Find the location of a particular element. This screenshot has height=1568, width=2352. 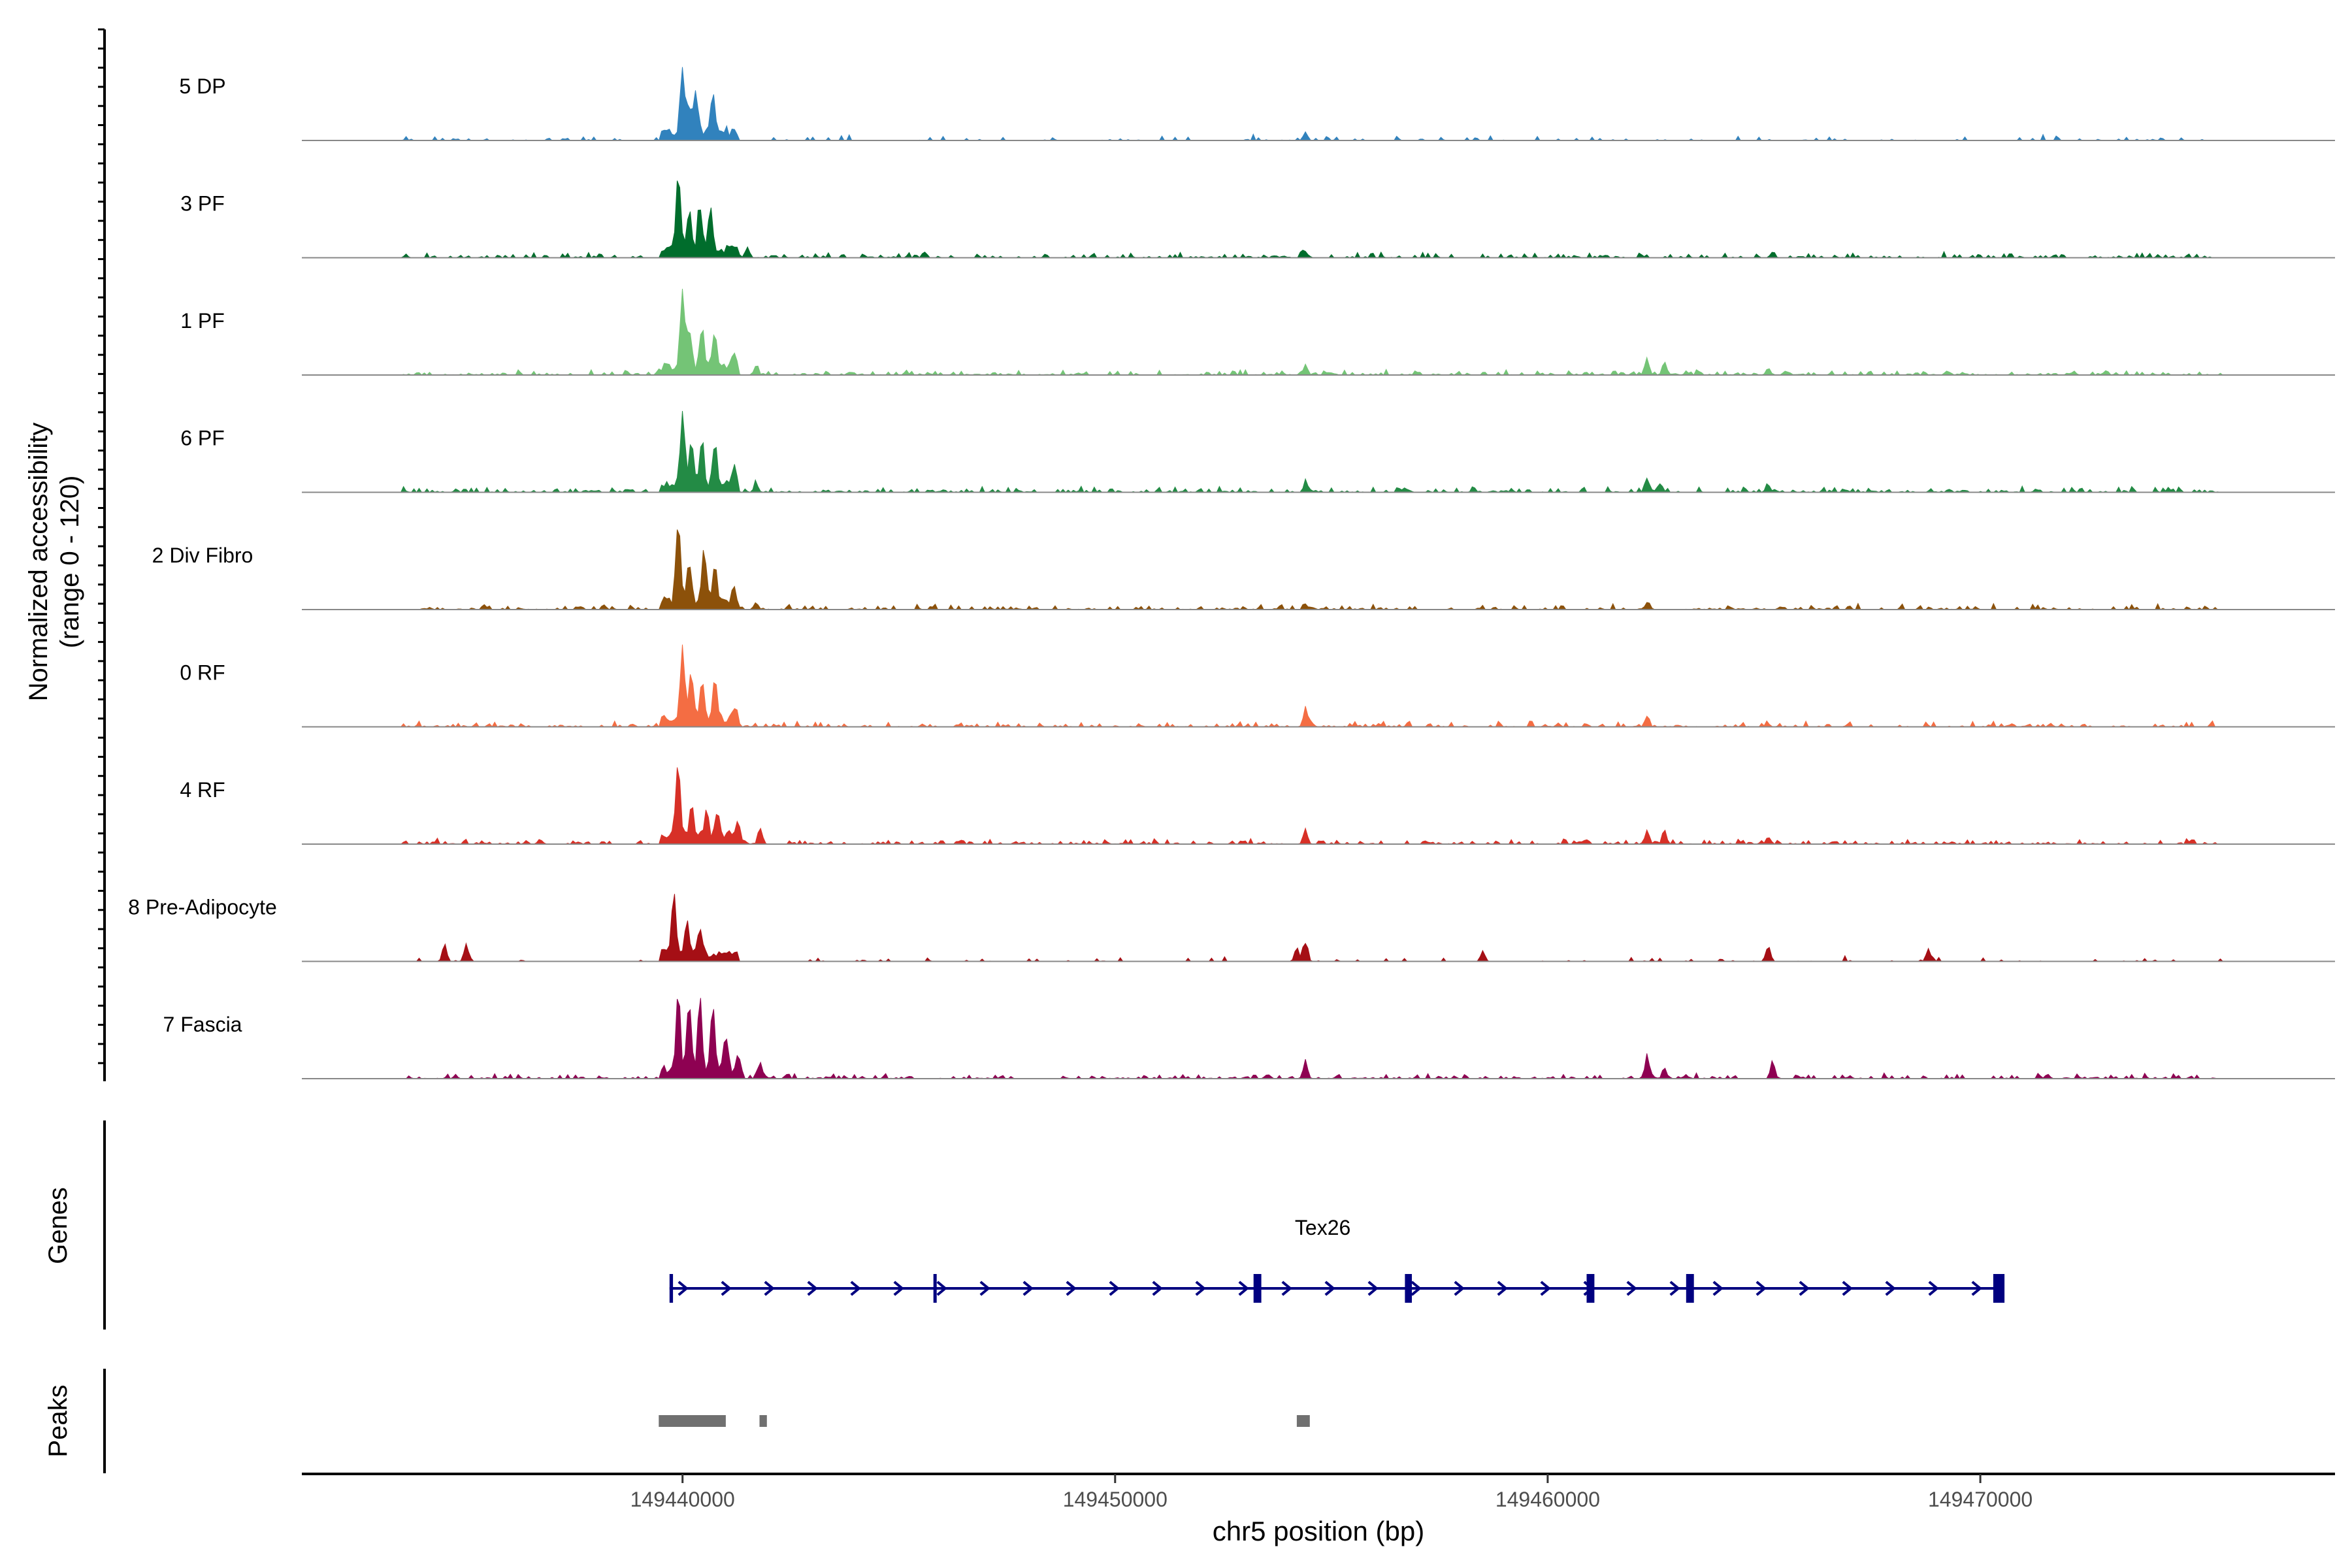

peak-regions is located at coordinates (984, 1421).